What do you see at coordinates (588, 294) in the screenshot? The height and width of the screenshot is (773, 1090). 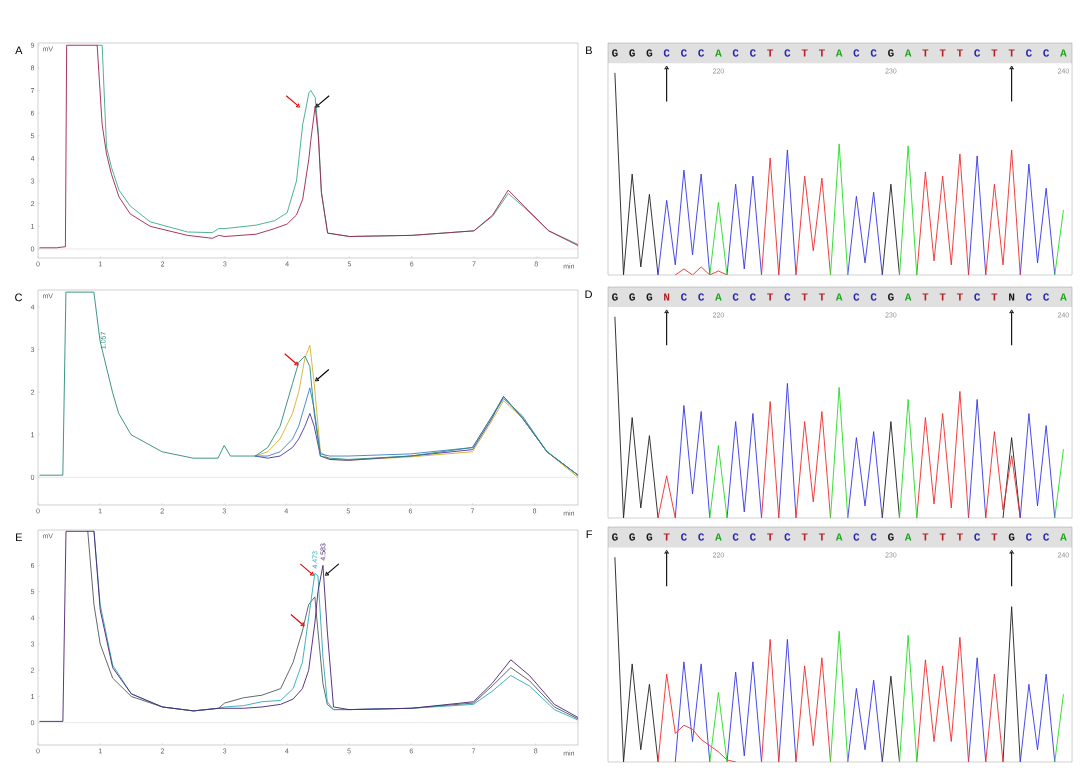 I see `chart-title: D` at bounding box center [588, 294].